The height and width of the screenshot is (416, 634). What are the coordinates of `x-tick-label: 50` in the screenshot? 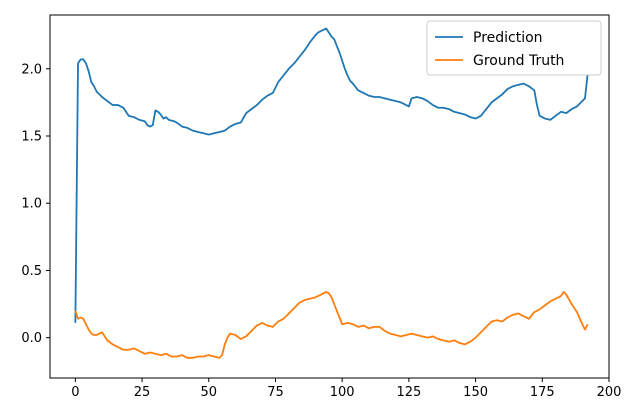 It's located at (208, 392).